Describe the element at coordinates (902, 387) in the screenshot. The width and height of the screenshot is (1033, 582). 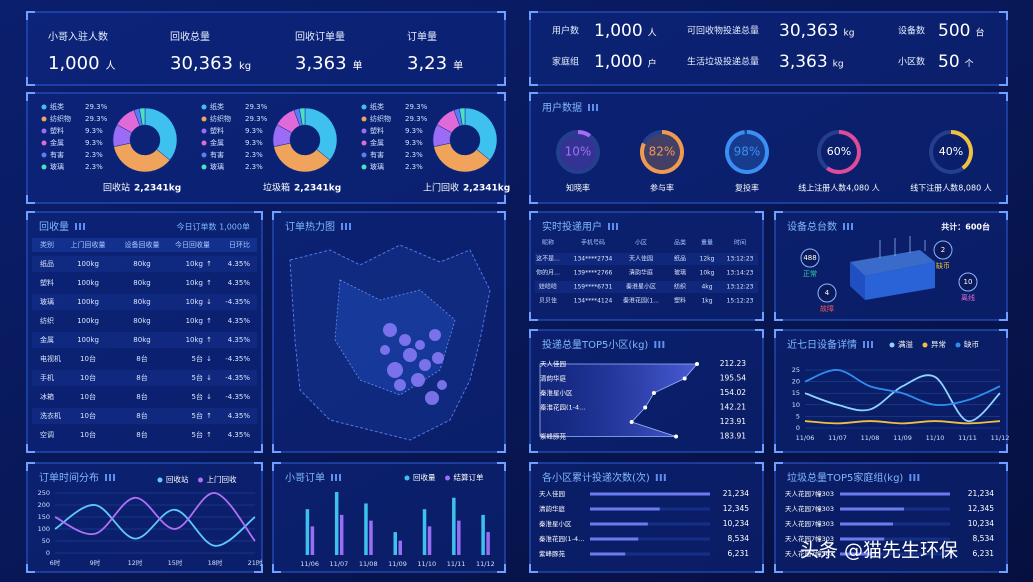
I see `line` at that location.